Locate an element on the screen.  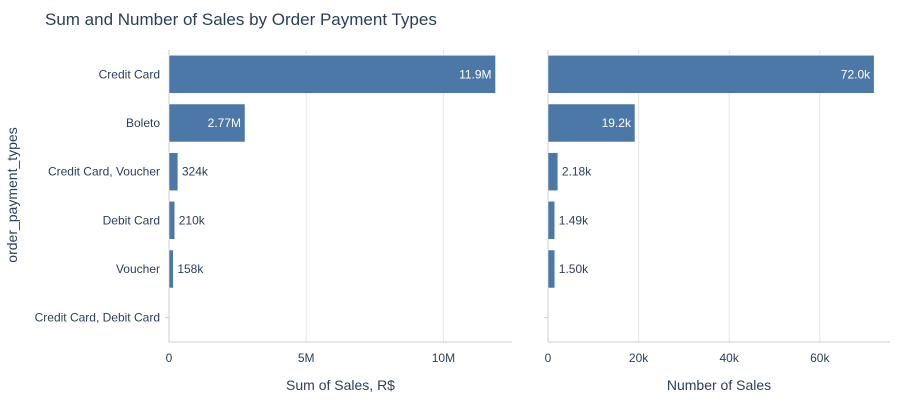
bar-data-label: 210k is located at coordinates (192, 220).